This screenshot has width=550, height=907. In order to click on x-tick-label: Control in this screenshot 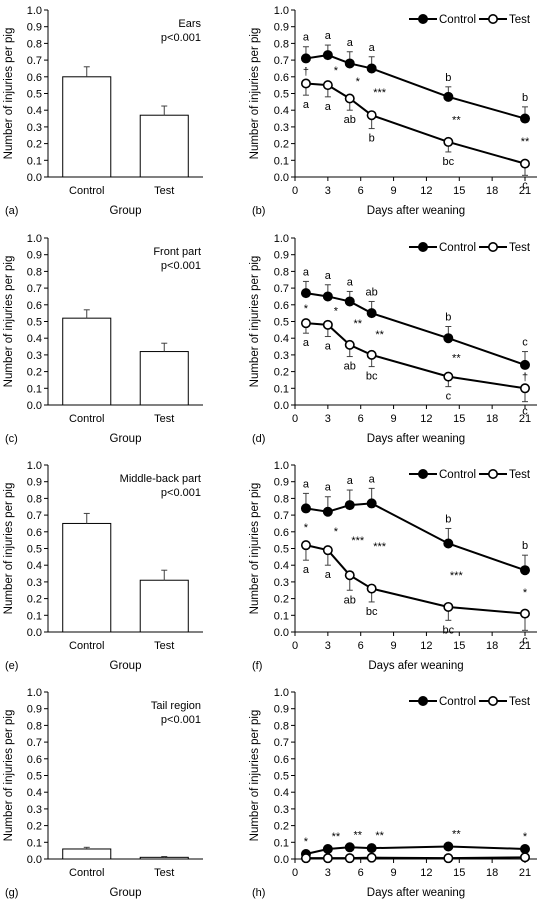, I will do `click(86, 419)`.